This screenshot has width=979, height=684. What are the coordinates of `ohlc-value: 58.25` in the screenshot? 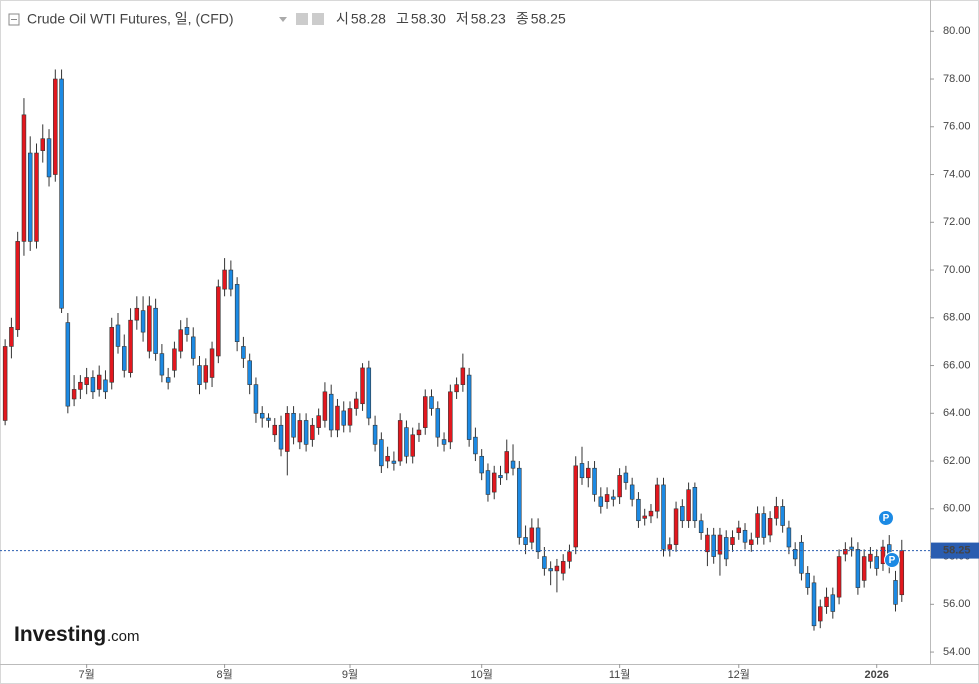 It's located at (548, 19).